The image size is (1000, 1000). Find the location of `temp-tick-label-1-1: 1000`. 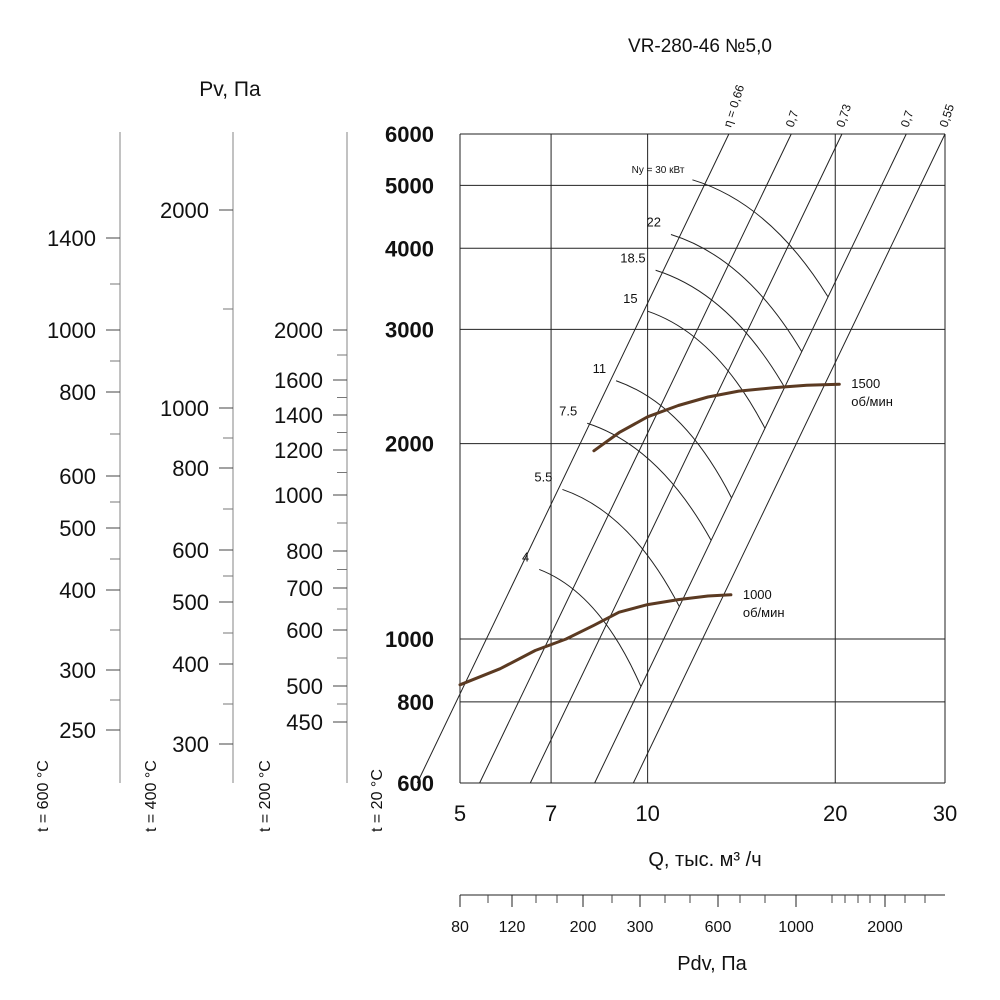

temp-tick-label-1-1: 1000 is located at coordinates (184, 408).